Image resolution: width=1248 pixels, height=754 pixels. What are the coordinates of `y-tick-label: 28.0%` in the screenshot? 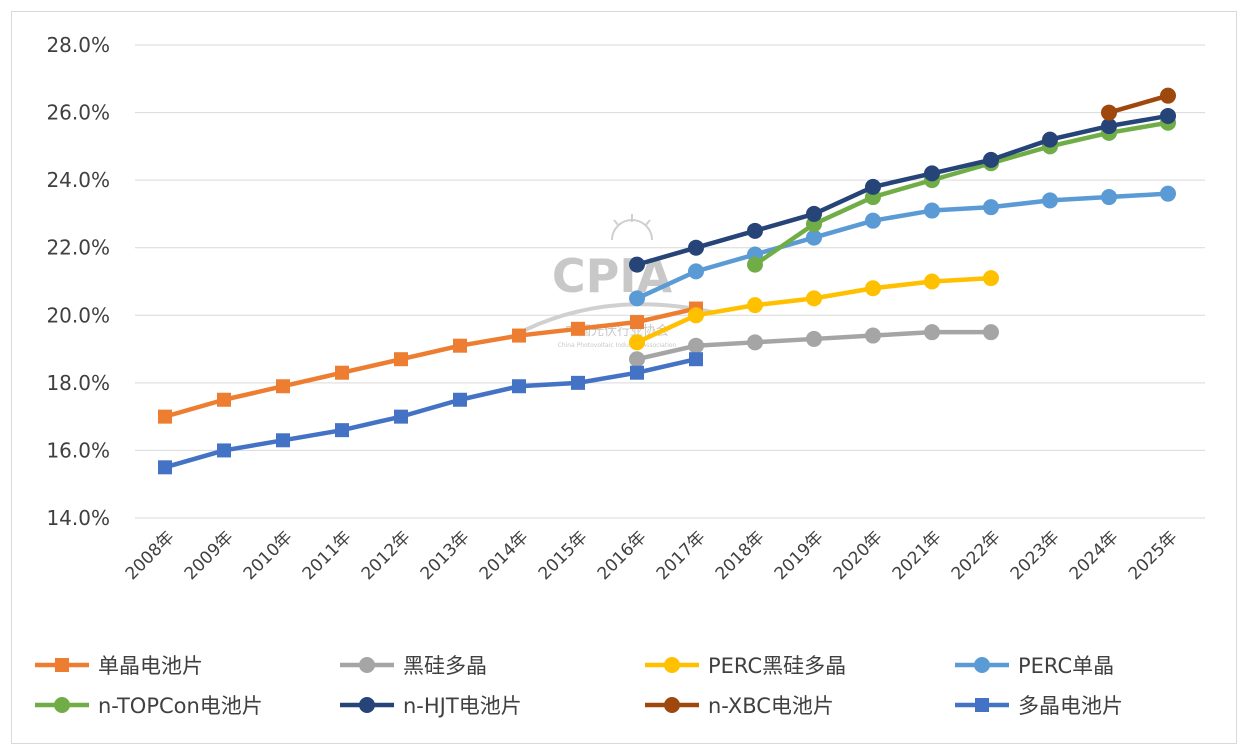 It's located at (78, 45).